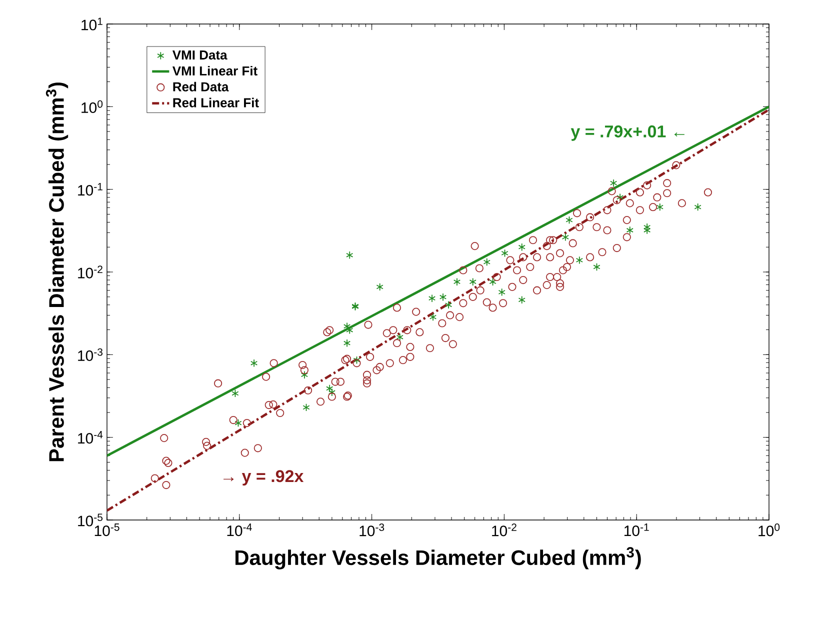 The height and width of the screenshot is (638, 817). Describe the element at coordinates (504, 530) in the screenshot. I see `x-tick-label: 10$^{-2}$` at that location.